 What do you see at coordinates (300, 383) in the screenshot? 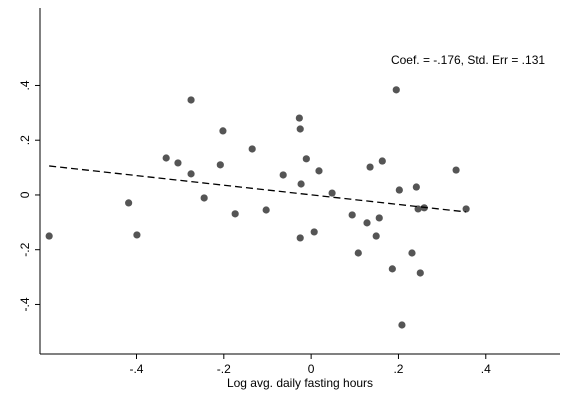
I see `x-axis-label: Log avg. daily fasting hours` at bounding box center [300, 383].